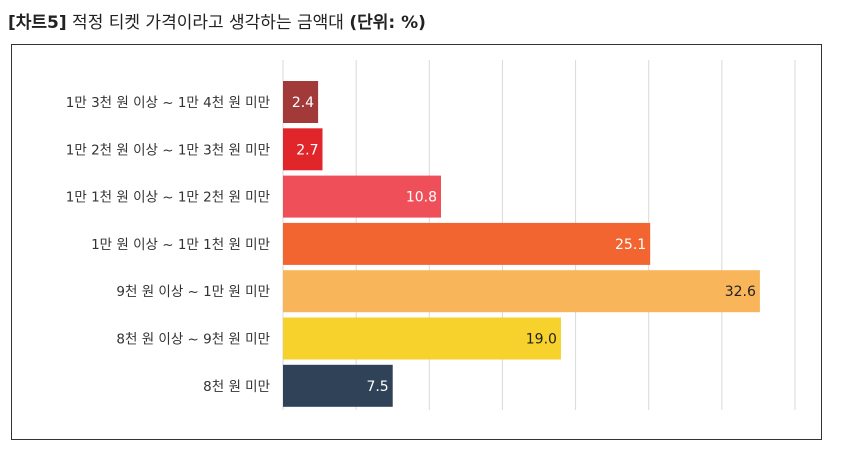 This screenshot has width=847, height=456. What do you see at coordinates (193, 340) in the screenshot?
I see `category-label-5: 8천 원 이상 ~ 9천 원 미만` at bounding box center [193, 340].